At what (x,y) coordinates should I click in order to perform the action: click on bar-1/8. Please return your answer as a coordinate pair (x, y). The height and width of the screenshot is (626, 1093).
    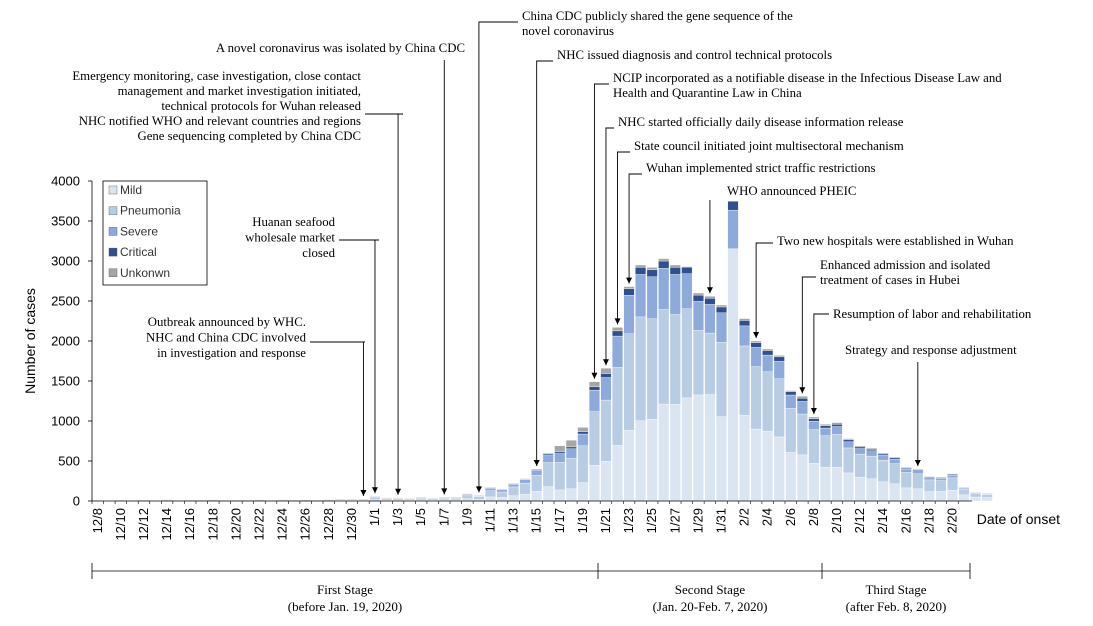
    Looking at the image, I should click on (456, 499).